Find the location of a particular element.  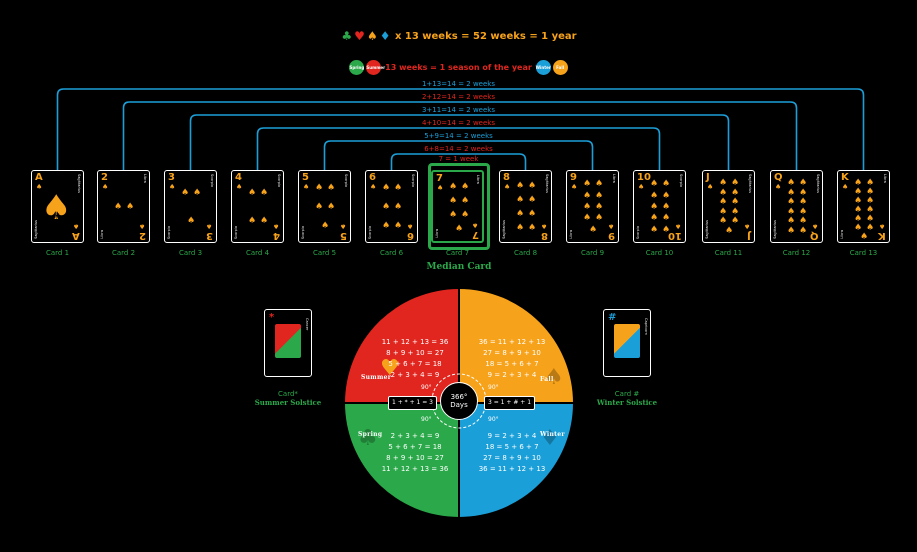

winter-equation: 9 = 2 + 3 + 4 is located at coordinates (512, 436).